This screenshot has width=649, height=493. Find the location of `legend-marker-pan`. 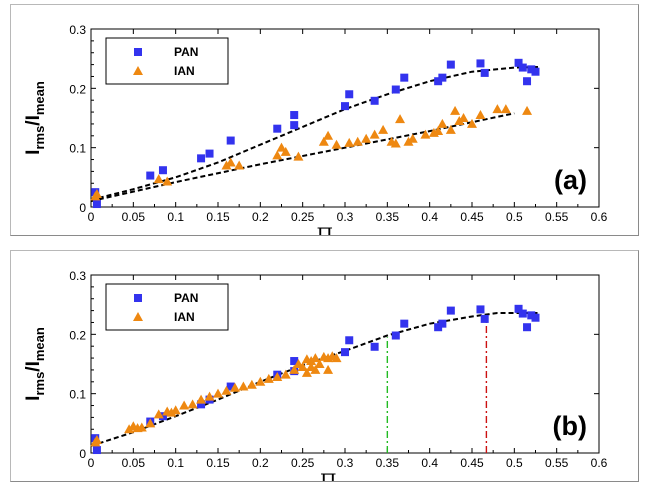

legend-marker-pan is located at coordinates (138, 298).